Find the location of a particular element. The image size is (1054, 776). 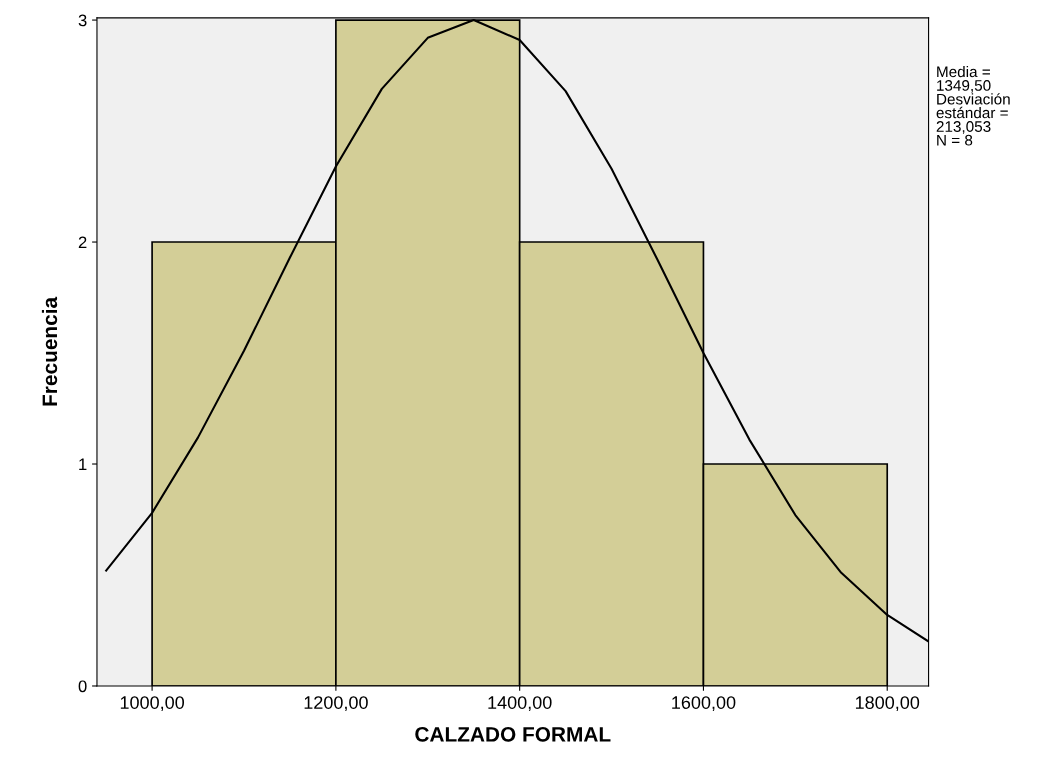

y-tick-label: 3 is located at coordinates (82, 20).